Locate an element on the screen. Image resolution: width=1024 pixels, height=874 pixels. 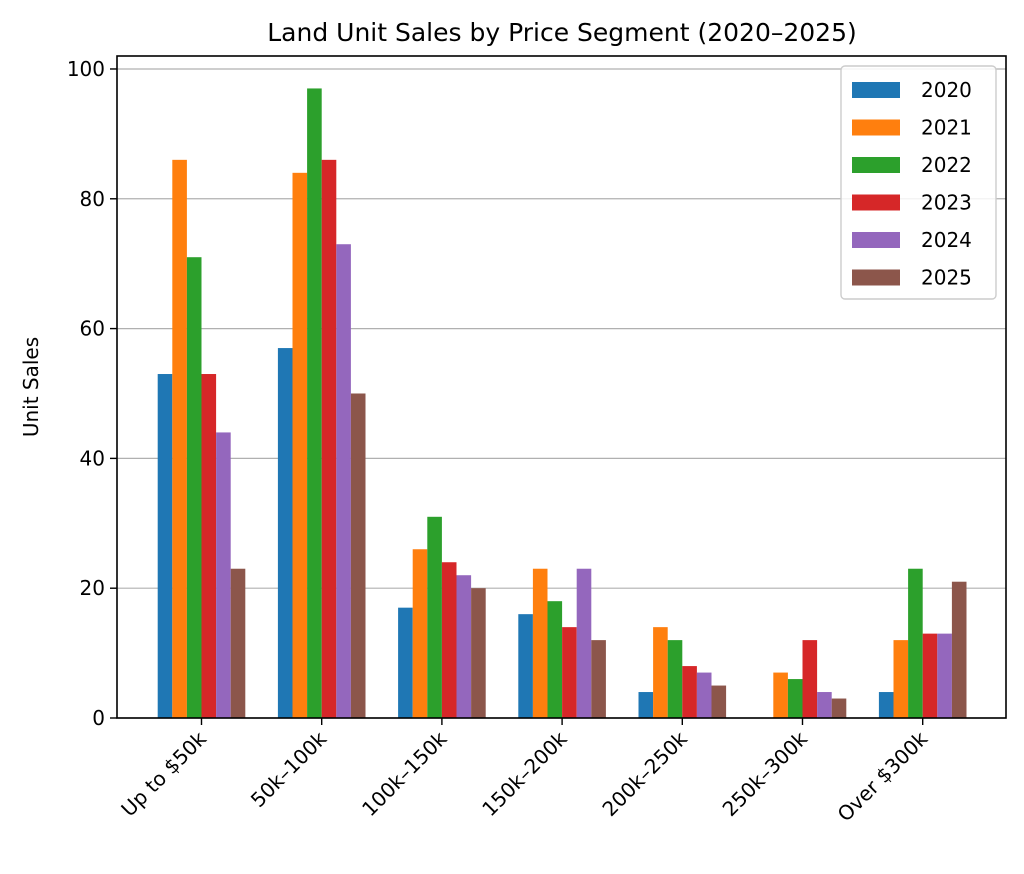
x-tick-label: 150k–200k is located at coordinates (524, 773).